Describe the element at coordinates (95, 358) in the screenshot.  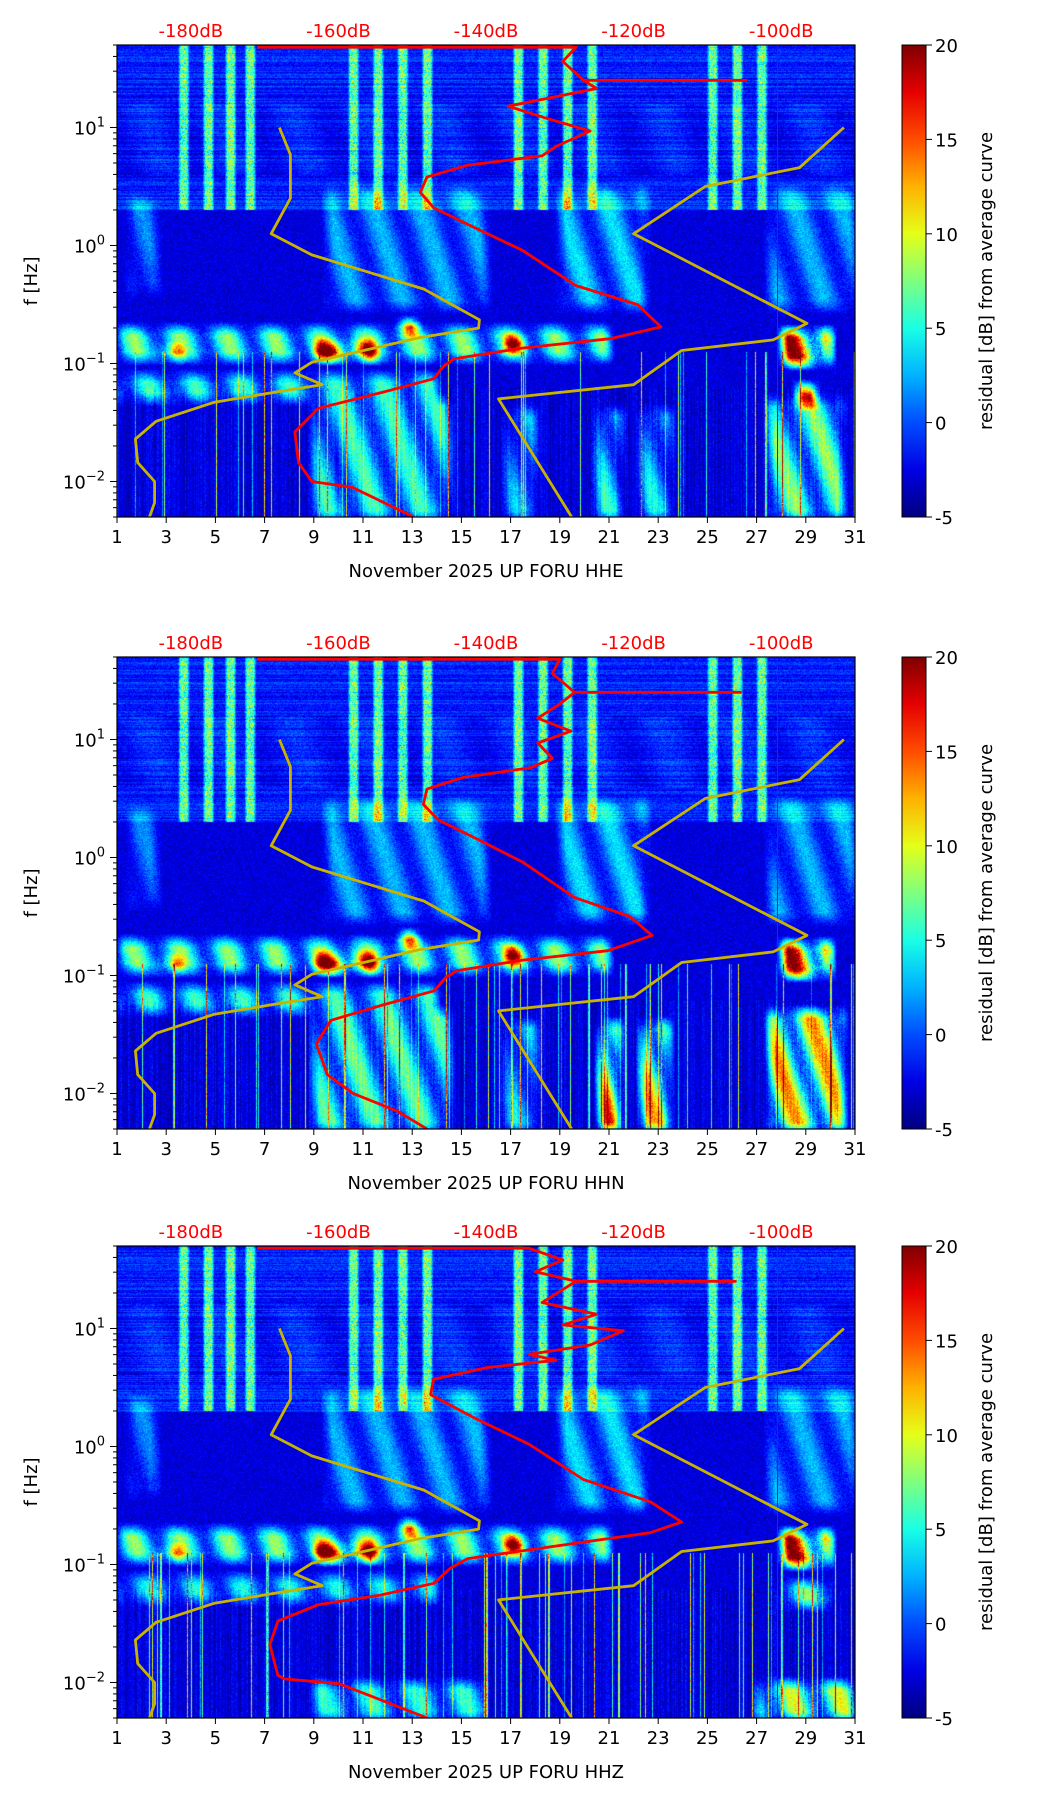
I see `y-tick-exponent: −1` at that location.